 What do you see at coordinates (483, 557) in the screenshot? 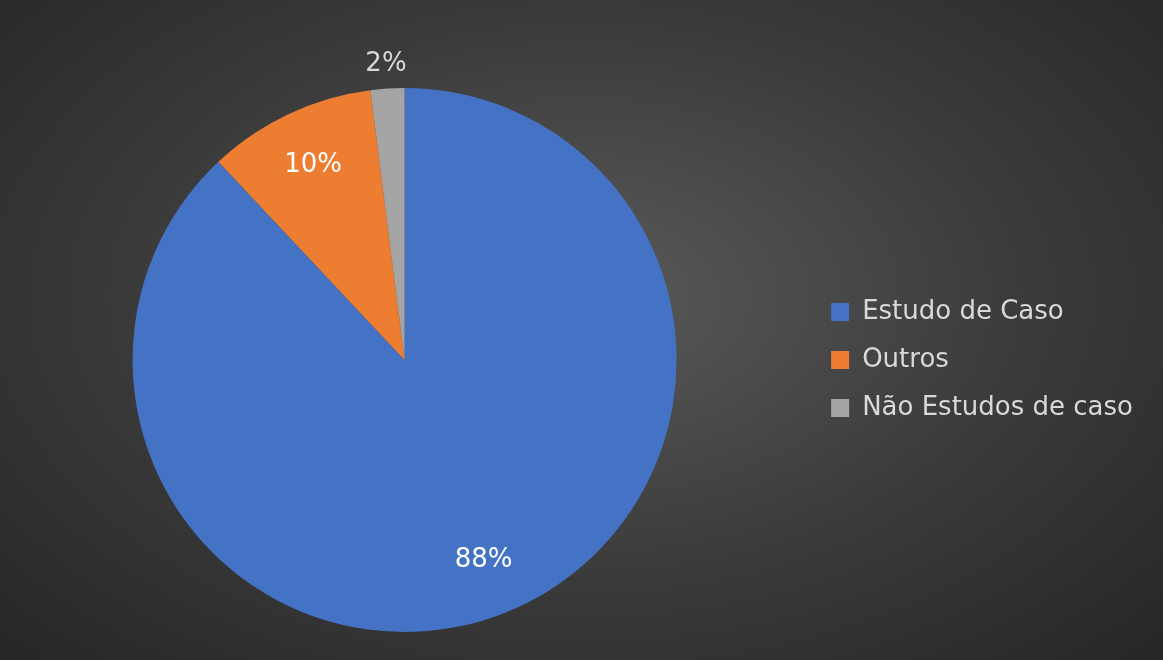
I see `data-label: 88%` at bounding box center [483, 557].